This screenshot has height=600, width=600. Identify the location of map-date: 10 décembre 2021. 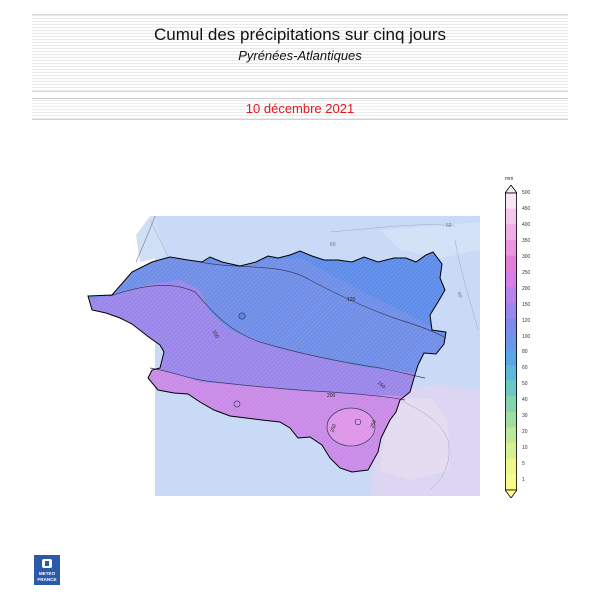
(300, 108).